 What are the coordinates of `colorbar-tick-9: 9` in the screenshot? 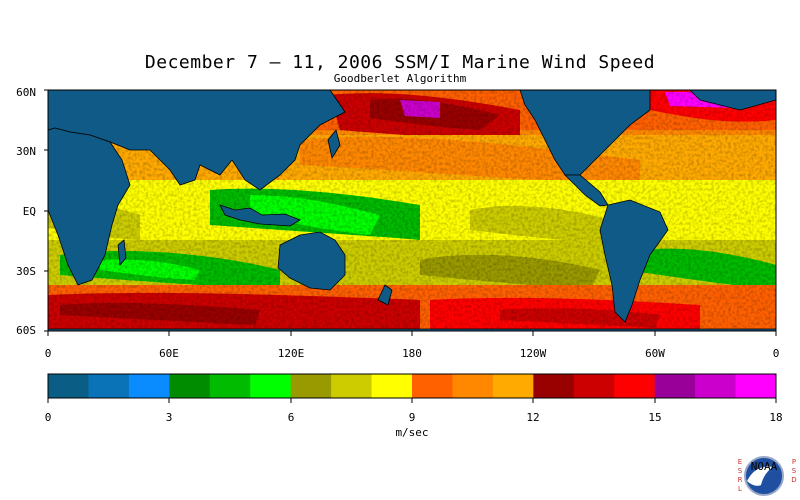 It's located at (412, 417).